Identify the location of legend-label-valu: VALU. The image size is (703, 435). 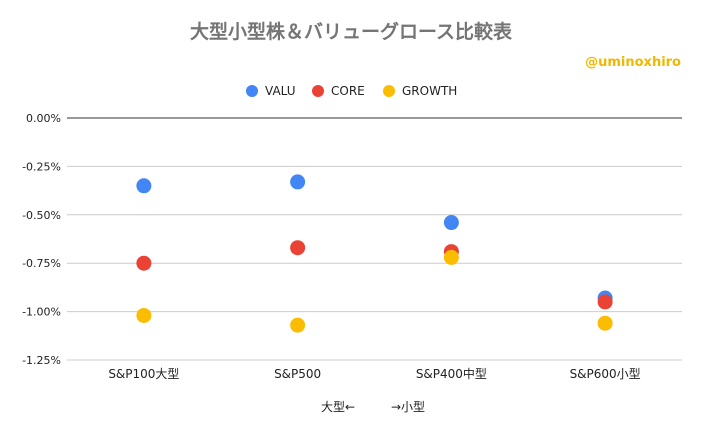
(280, 91).